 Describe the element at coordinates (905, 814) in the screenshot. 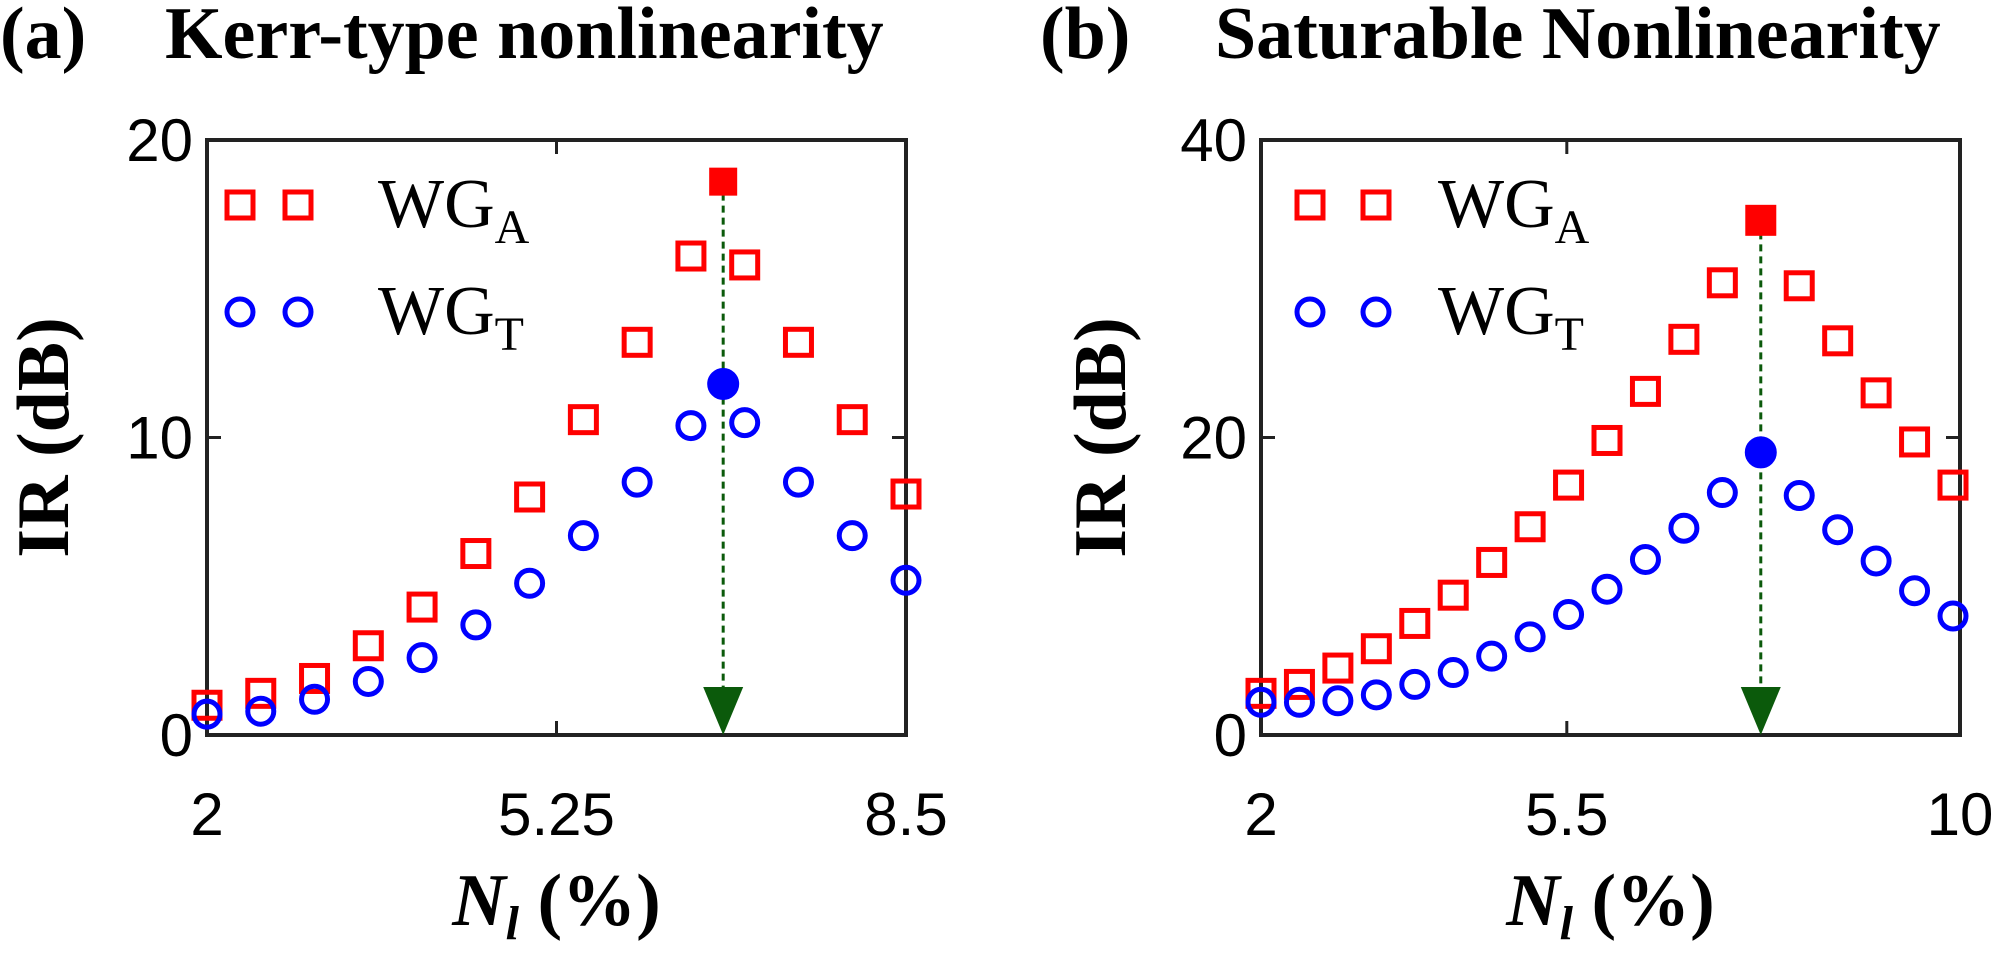

I see `x-tick-label: 8.5` at that location.